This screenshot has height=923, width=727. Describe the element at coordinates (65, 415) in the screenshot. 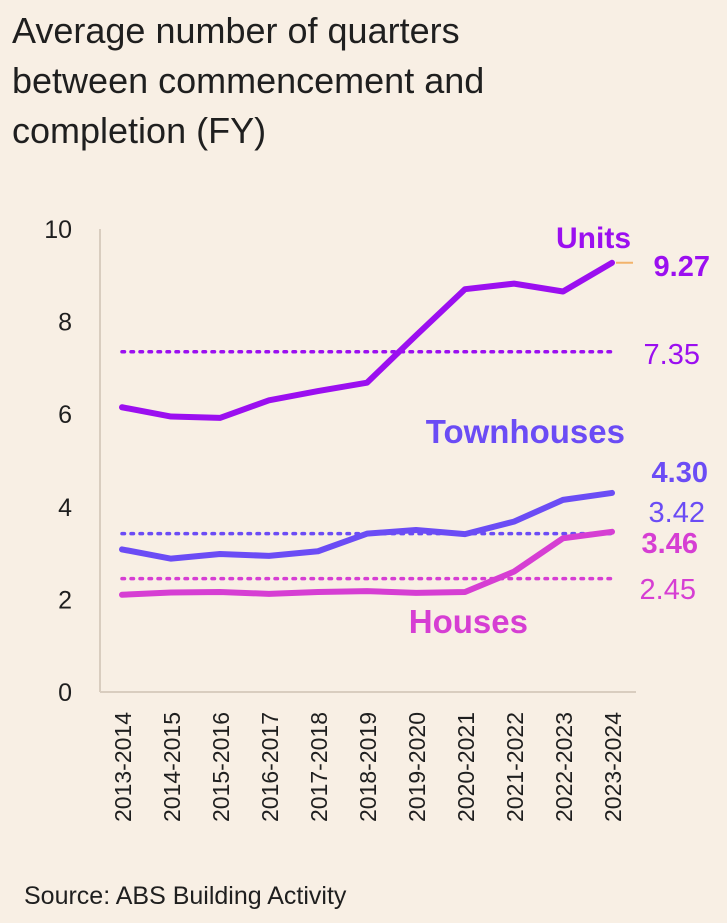

I see `y-tick-label: 6` at that location.